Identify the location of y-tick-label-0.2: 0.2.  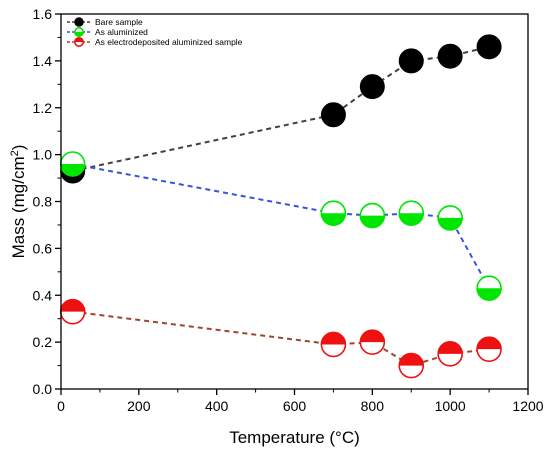
(43, 342).